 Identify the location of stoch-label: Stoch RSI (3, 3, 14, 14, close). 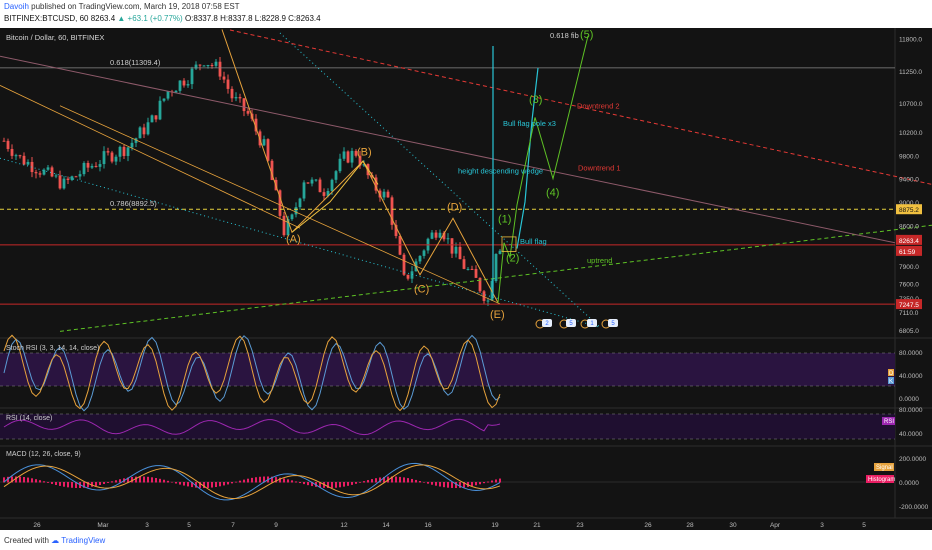
(52, 348).